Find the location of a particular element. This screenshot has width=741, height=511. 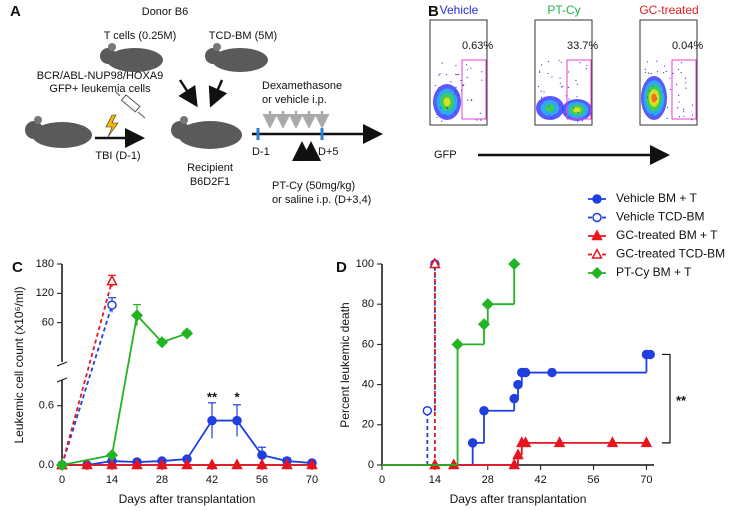

y-tick-label: 80 is located at coordinates (368, 304).